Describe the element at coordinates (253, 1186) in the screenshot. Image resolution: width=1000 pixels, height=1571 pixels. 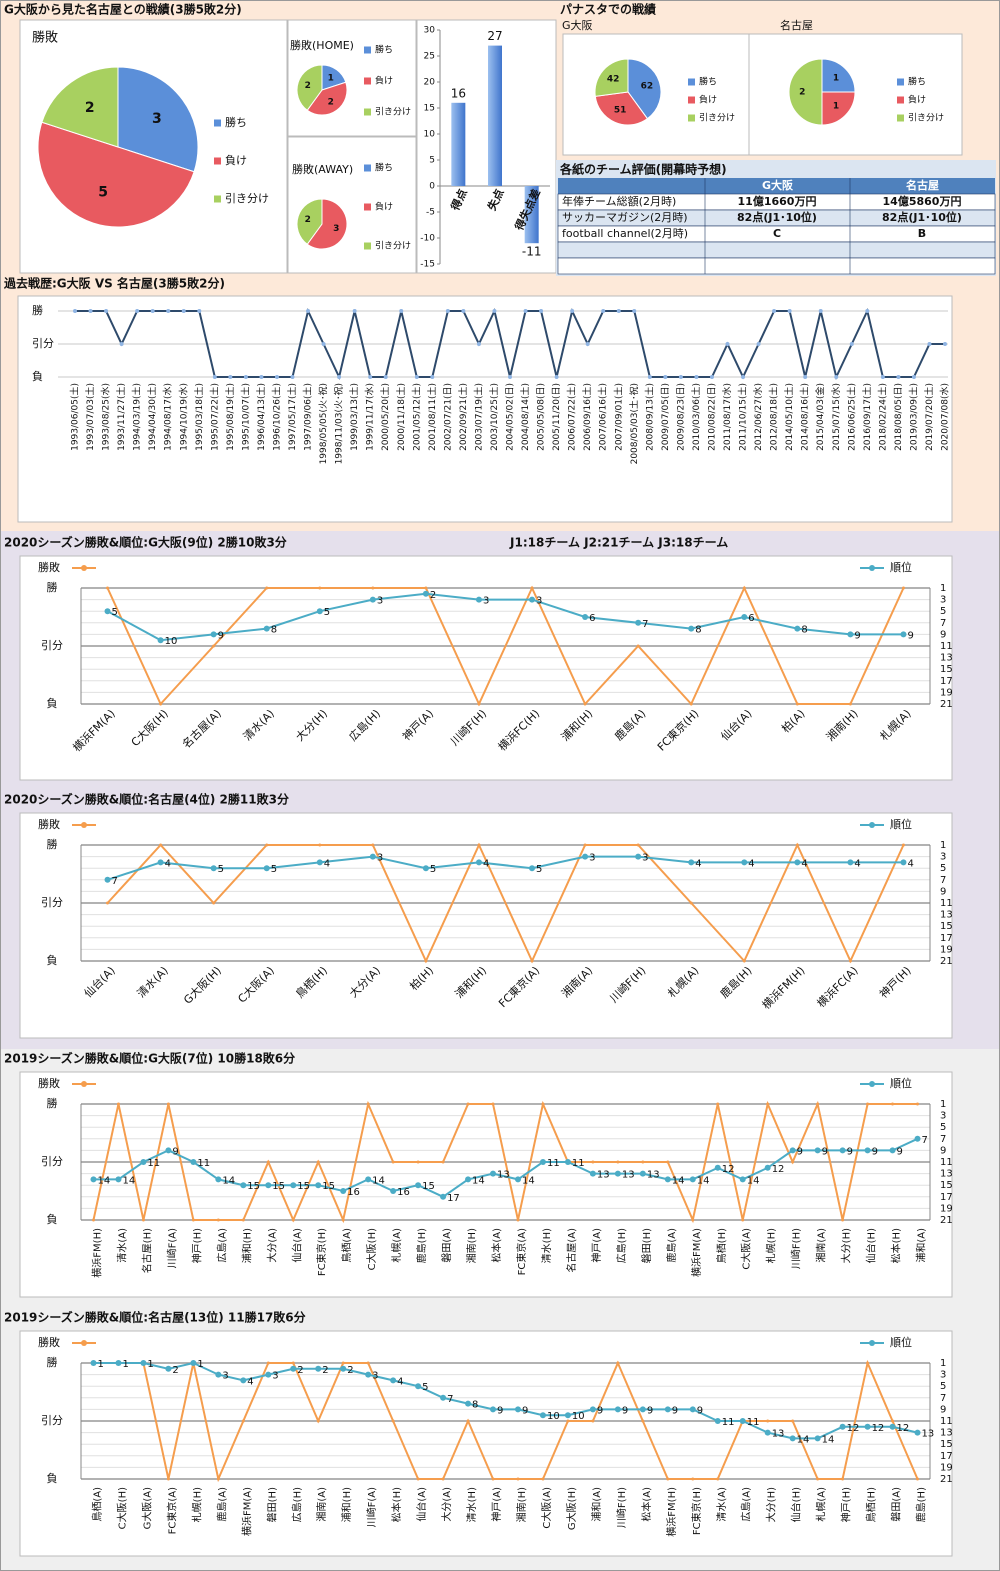
I see `data-label: 15` at that location.